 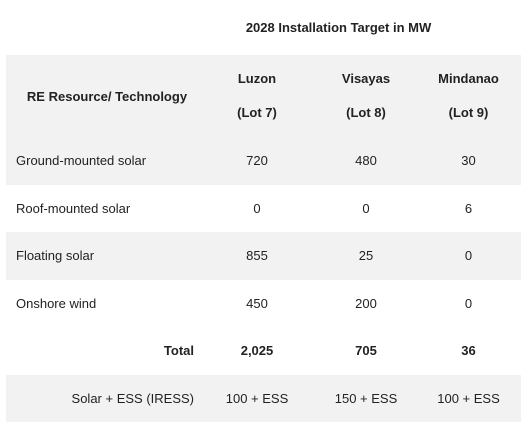 I want to click on total-label: Total, so click(x=102, y=351).